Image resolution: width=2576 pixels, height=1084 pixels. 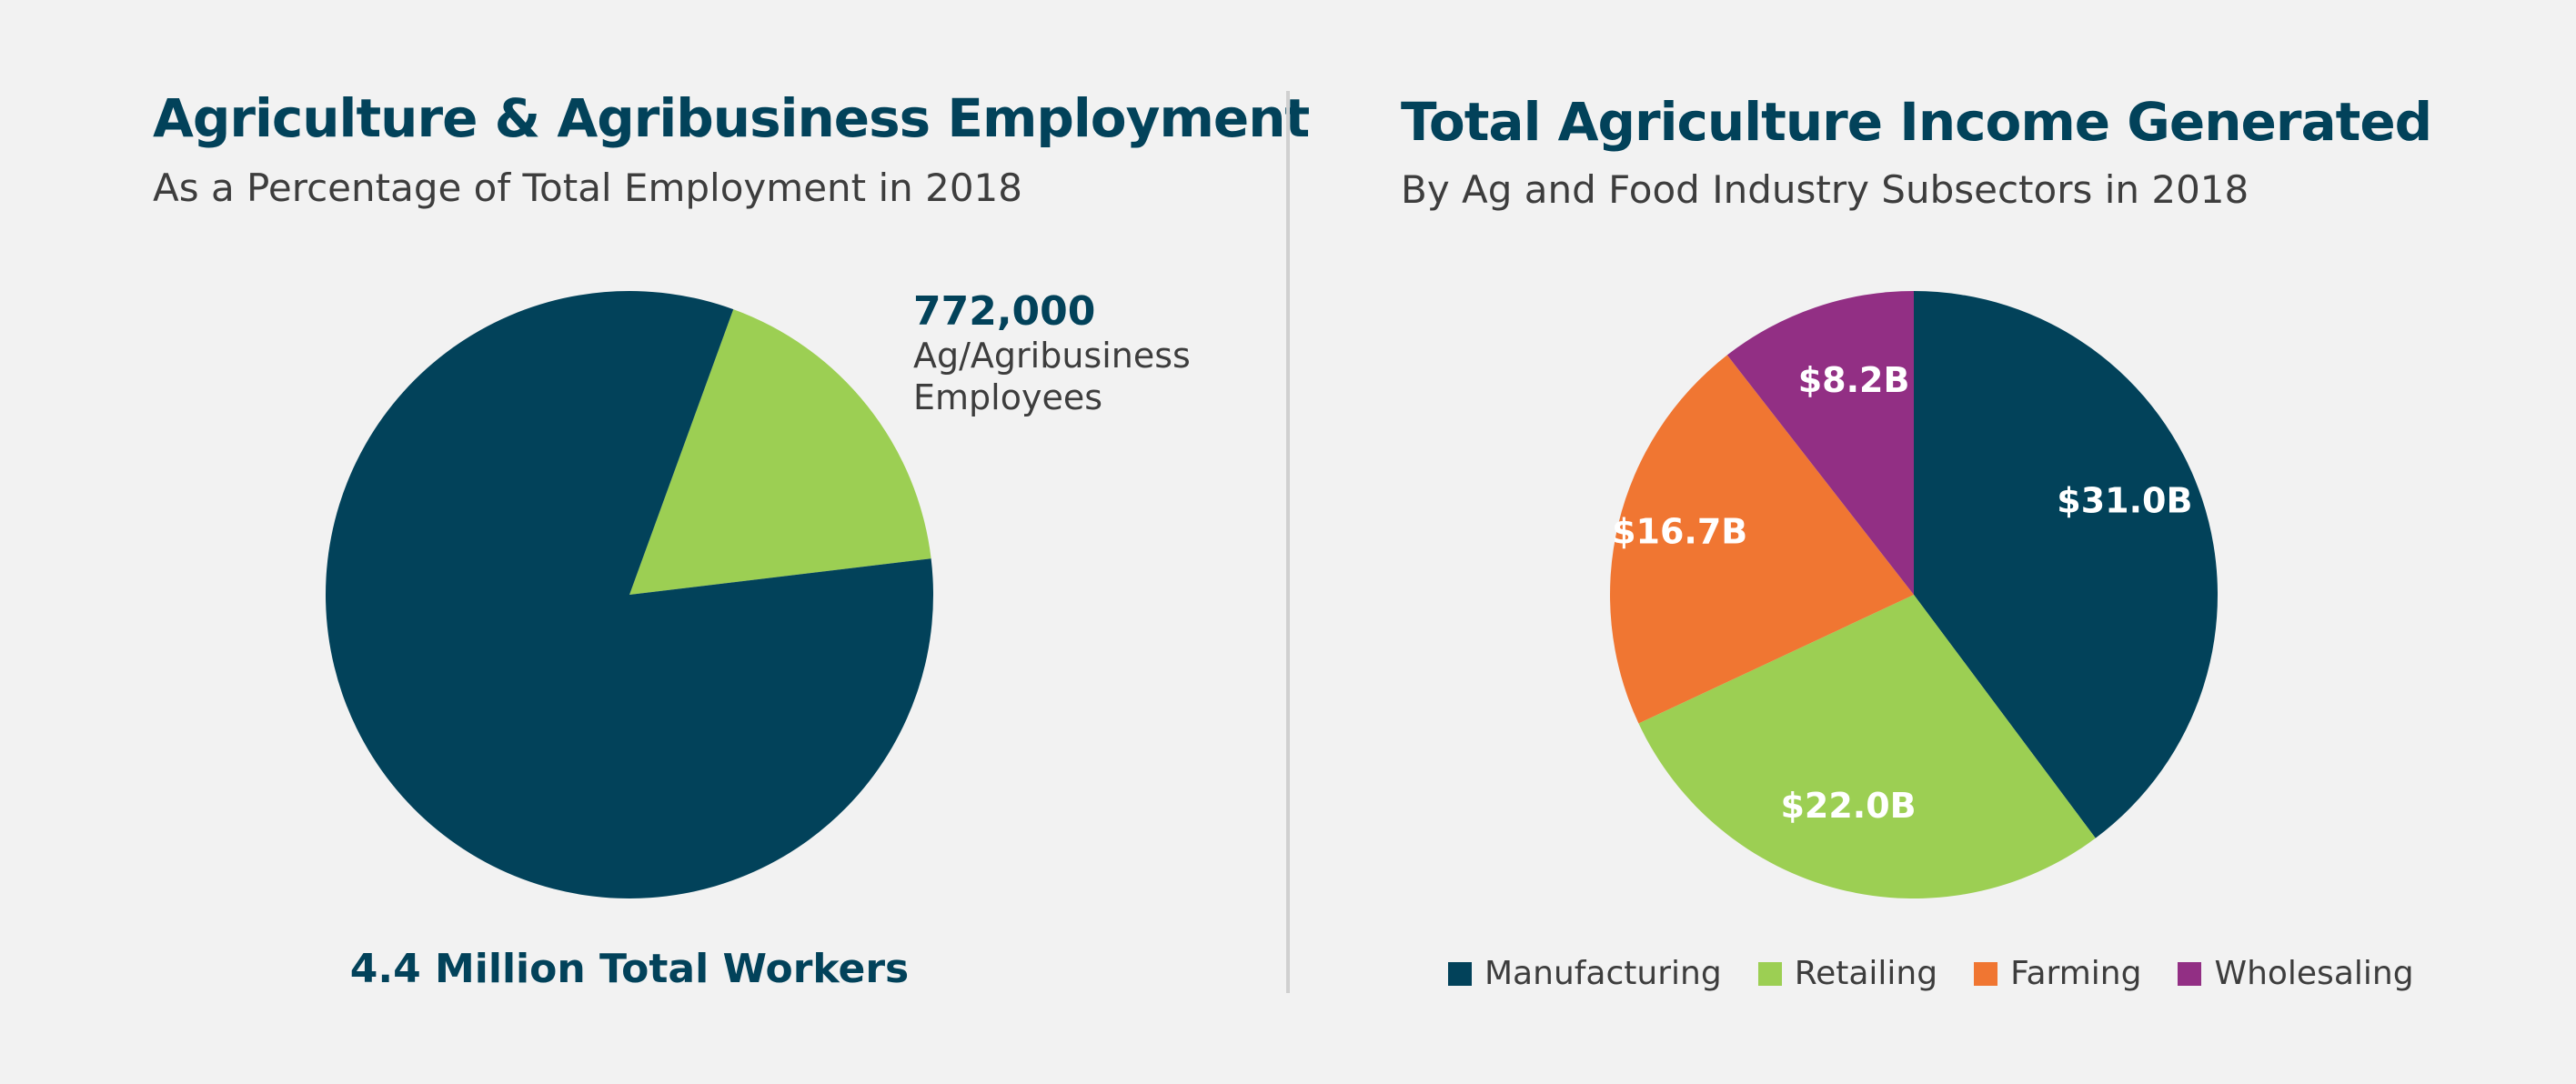 I want to click on legend-label-wholesaling: Wholesaling, so click(x=2314, y=973).